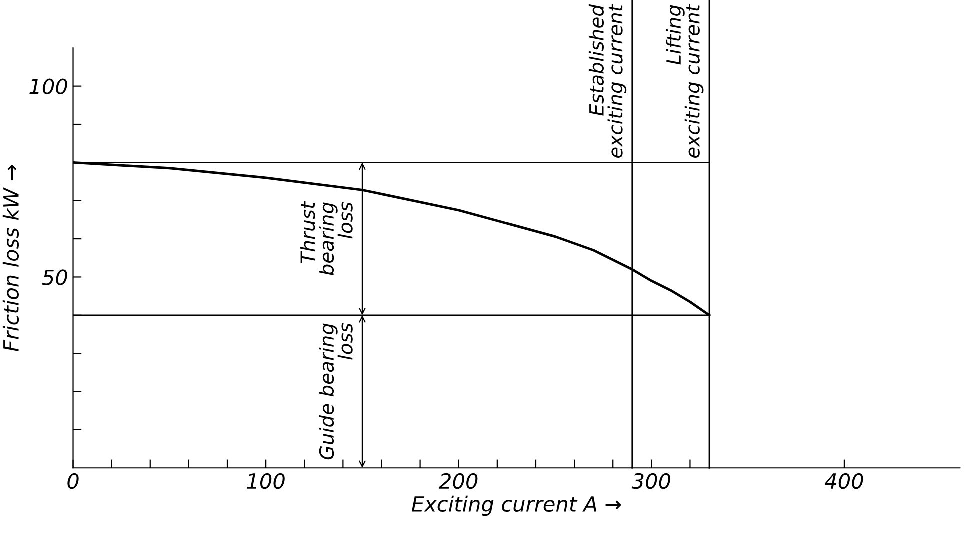  Describe the element at coordinates (651, 481) in the screenshot. I see `x-tick-label: 300` at that location.